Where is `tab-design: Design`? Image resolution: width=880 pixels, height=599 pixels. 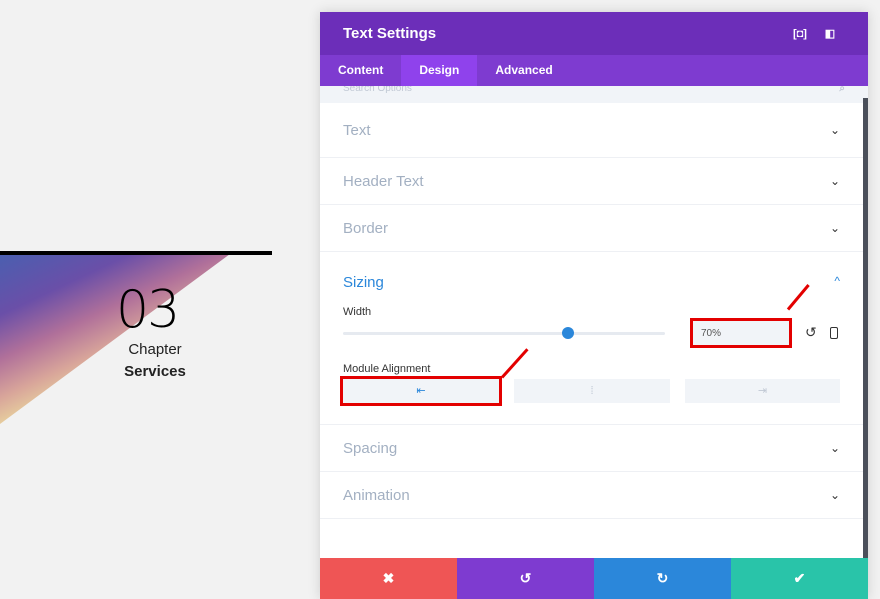
tab-design: Design is located at coordinates (439, 70).